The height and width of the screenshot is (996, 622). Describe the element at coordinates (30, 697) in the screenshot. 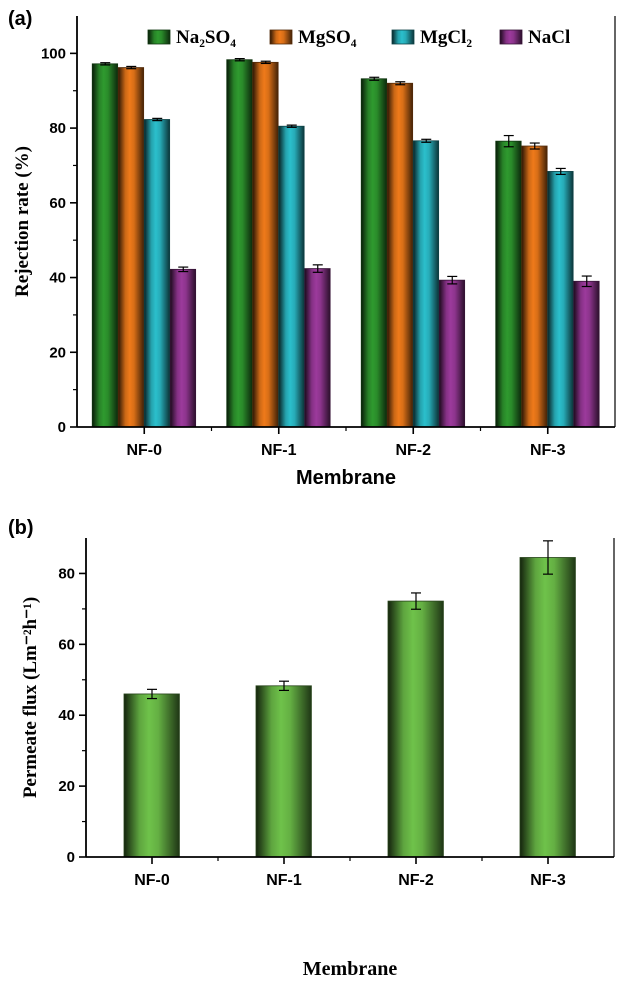

I see `y-axis-label: Permeate flux (Lm⁻²h⁻¹)` at that location.